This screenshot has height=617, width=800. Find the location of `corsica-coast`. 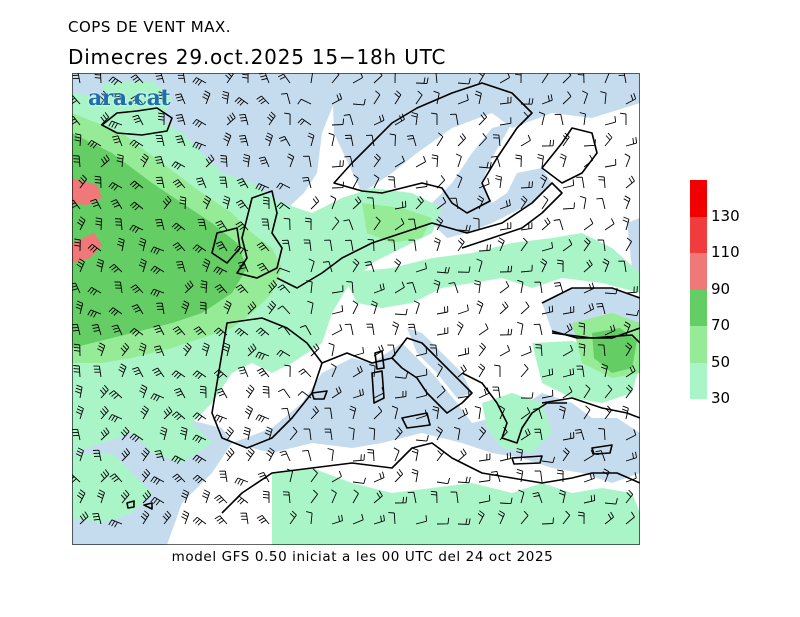

corsica-coast is located at coordinates (379, 360).